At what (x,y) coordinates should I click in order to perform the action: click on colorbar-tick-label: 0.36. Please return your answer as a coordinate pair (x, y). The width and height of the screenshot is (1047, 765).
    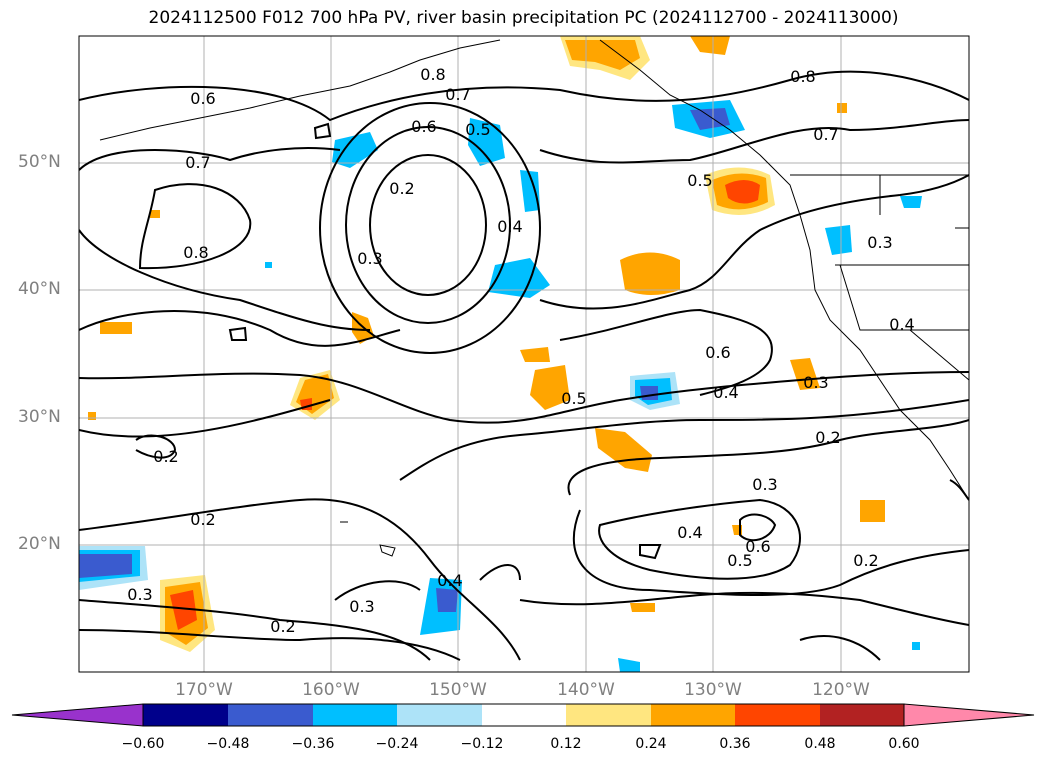
    Looking at the image, I should click on (735, 744).